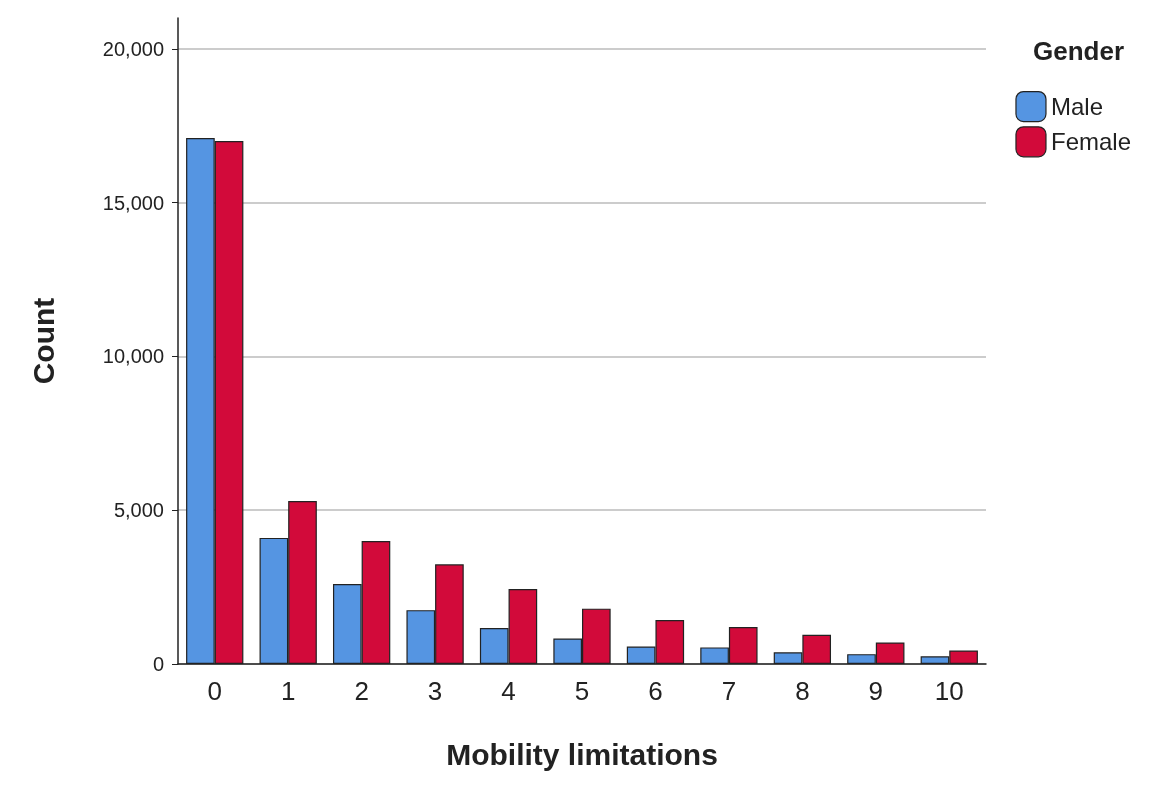 The height and width of the screenshot is (805, 1149). What do you see at coordinates (214, 691) in the screenshot?
I see `x-tick-label: 0` at bounding box center [214, 691].